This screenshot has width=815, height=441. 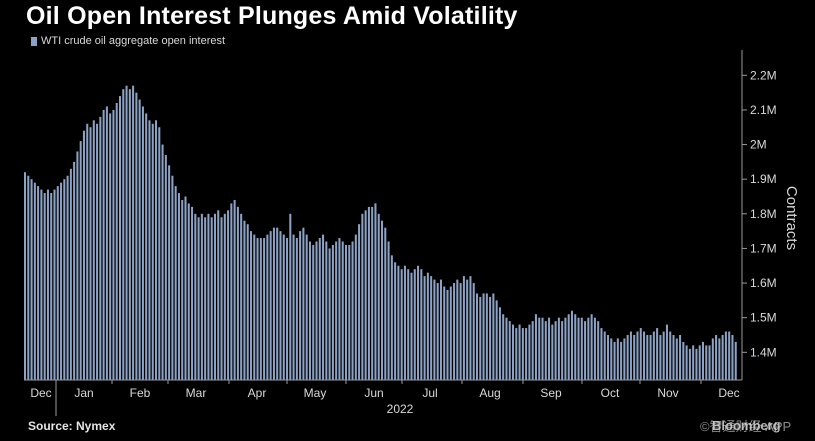 I want to click on source-note: Source: Nymex, so click(x=72, y=426).